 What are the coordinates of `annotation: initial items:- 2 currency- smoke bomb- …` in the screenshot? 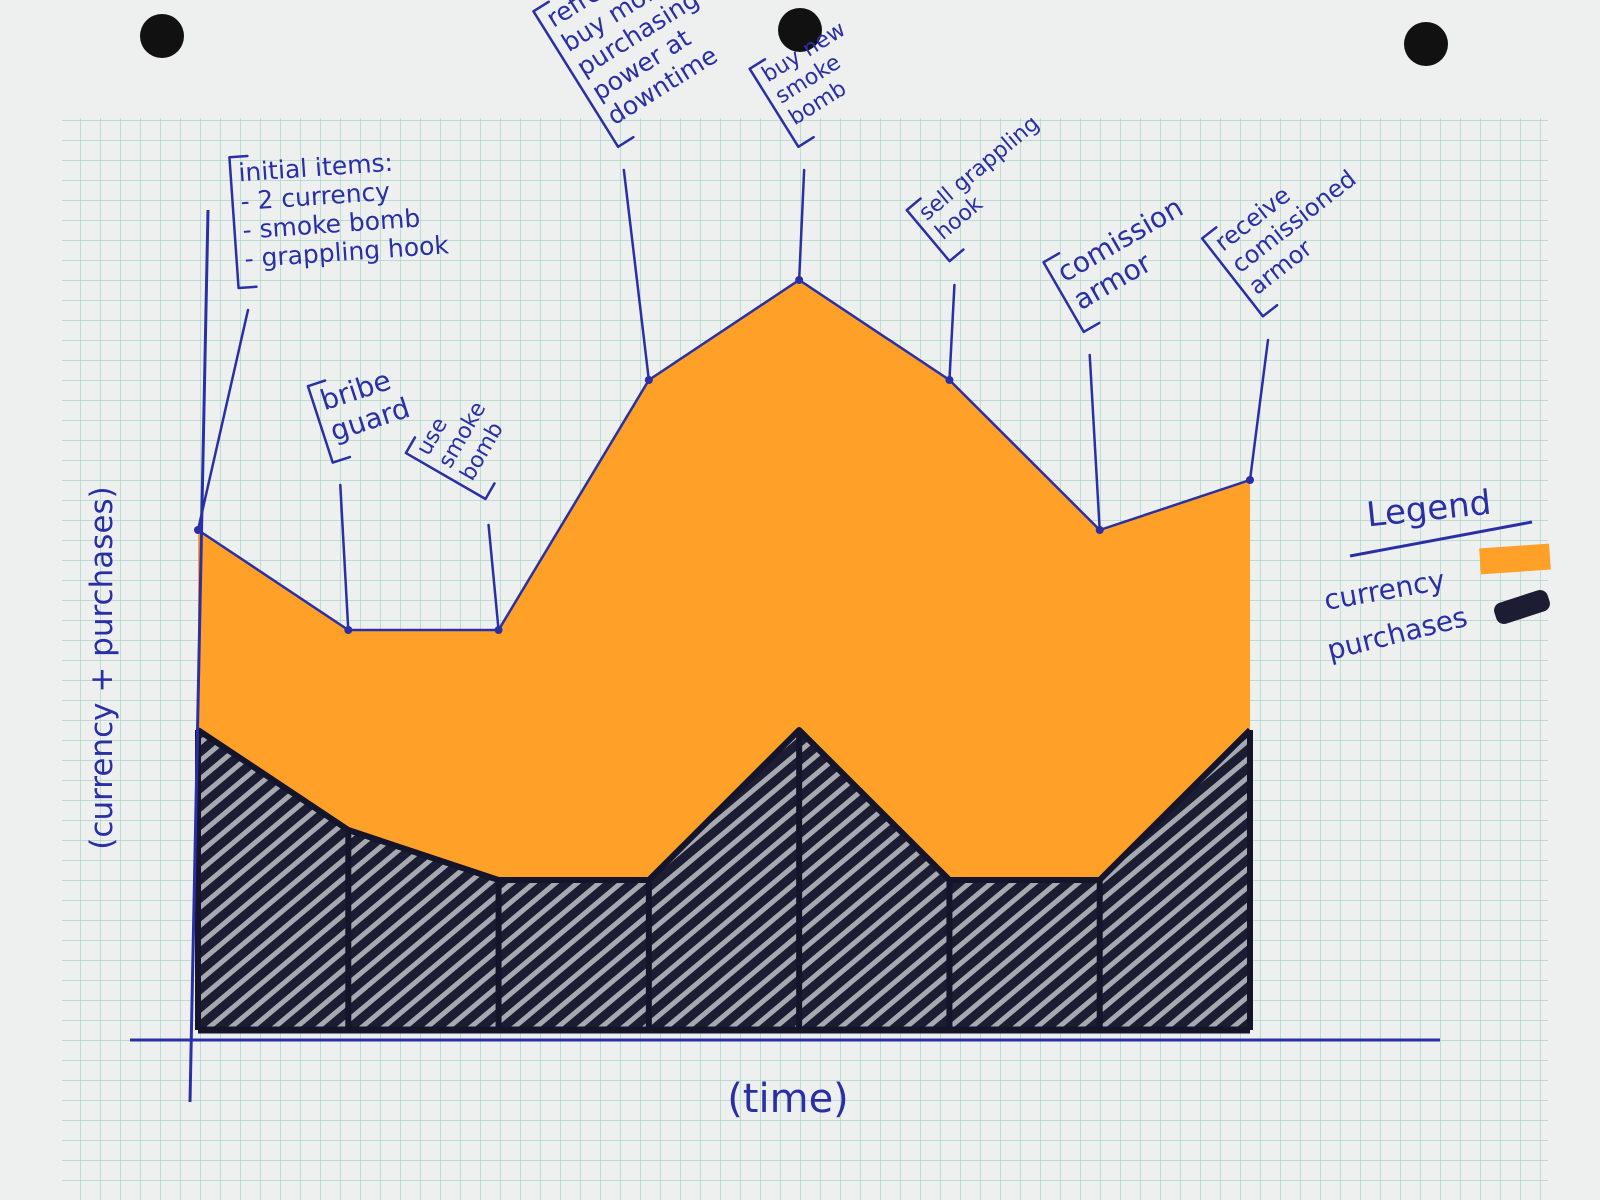 It's located at (323, 340).